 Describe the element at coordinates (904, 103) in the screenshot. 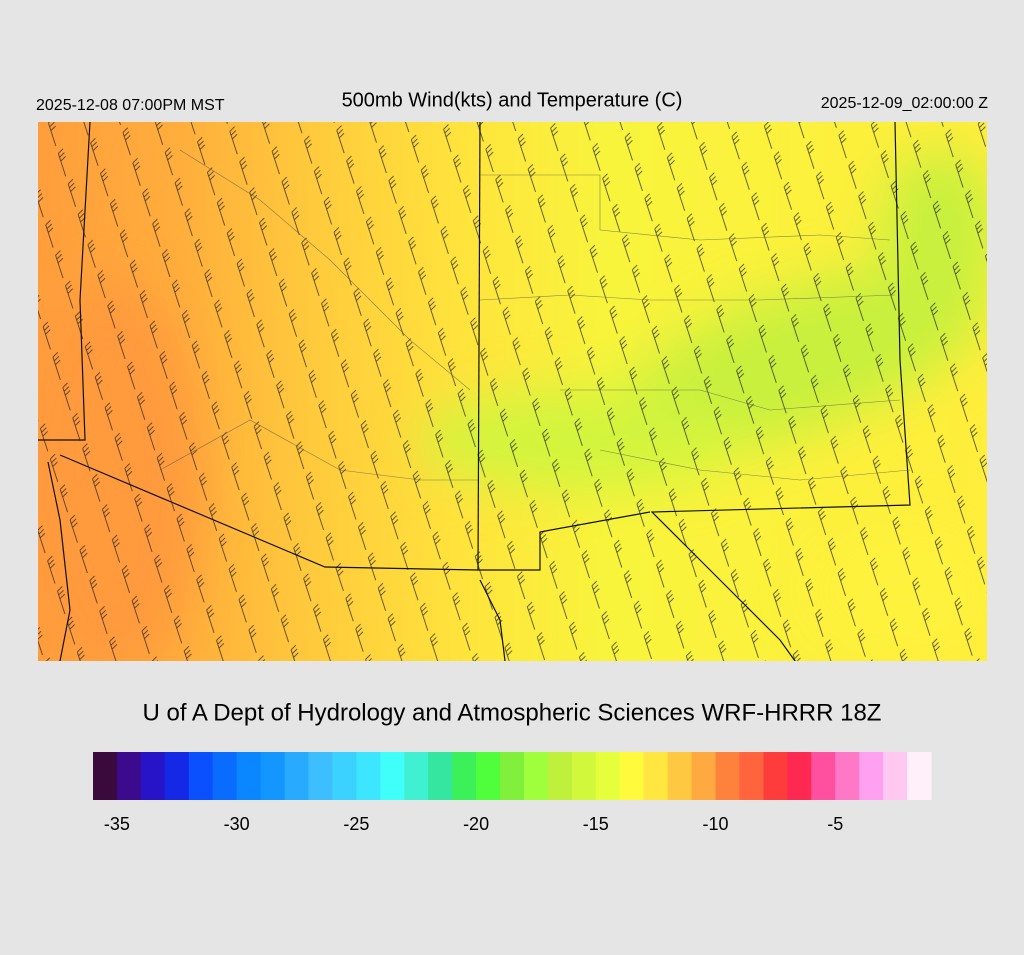

I see `valid-utc-time: 2025-12-09_02:00:00 Z` at that location.